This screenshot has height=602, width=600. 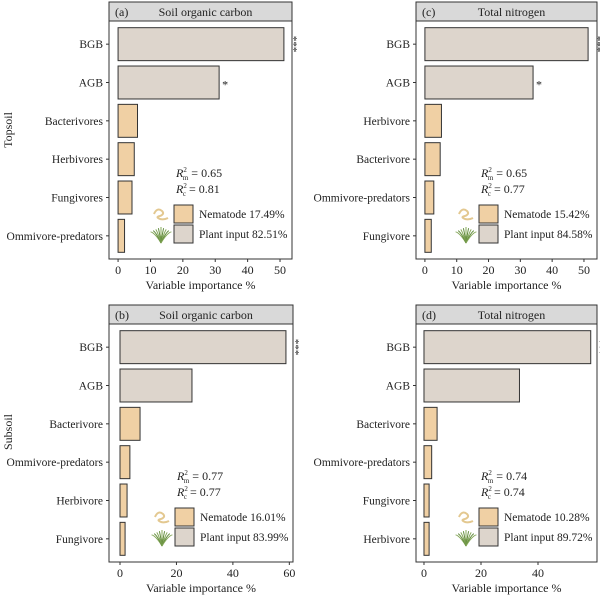 I want to click on legend-item-nematode: Nematode 17.49%, so click(x=219, y=214).